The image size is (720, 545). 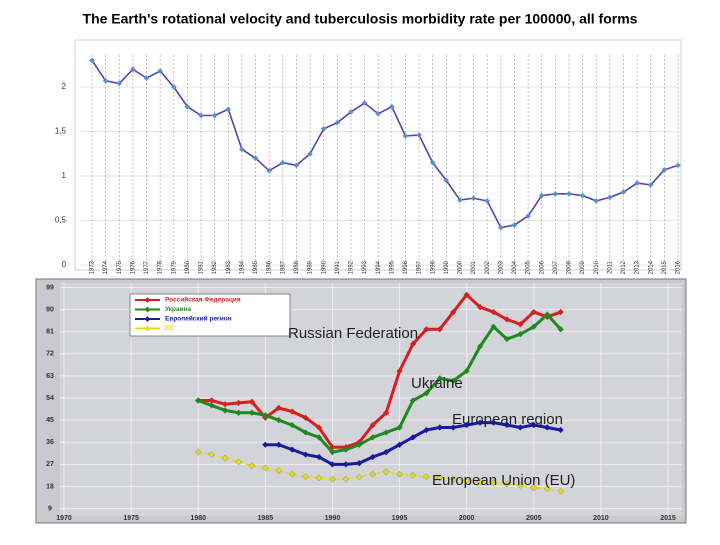 What do you see at coordinates (169, 328) in the screenshot?
I see `legend-label: ЕС` at bounding box center [169, 328].